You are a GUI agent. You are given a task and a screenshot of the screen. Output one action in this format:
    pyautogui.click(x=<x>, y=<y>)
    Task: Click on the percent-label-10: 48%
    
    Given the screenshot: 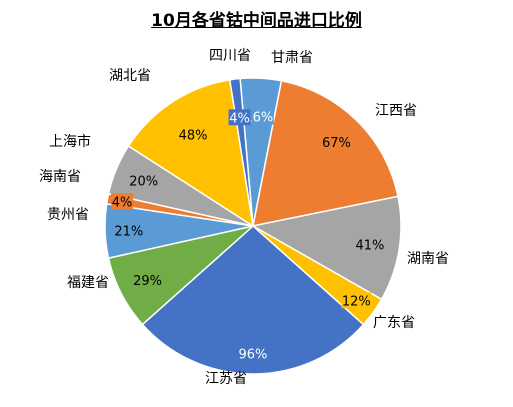 What is the action you would take?
    pyautogui.click(x=193, y=135)
    